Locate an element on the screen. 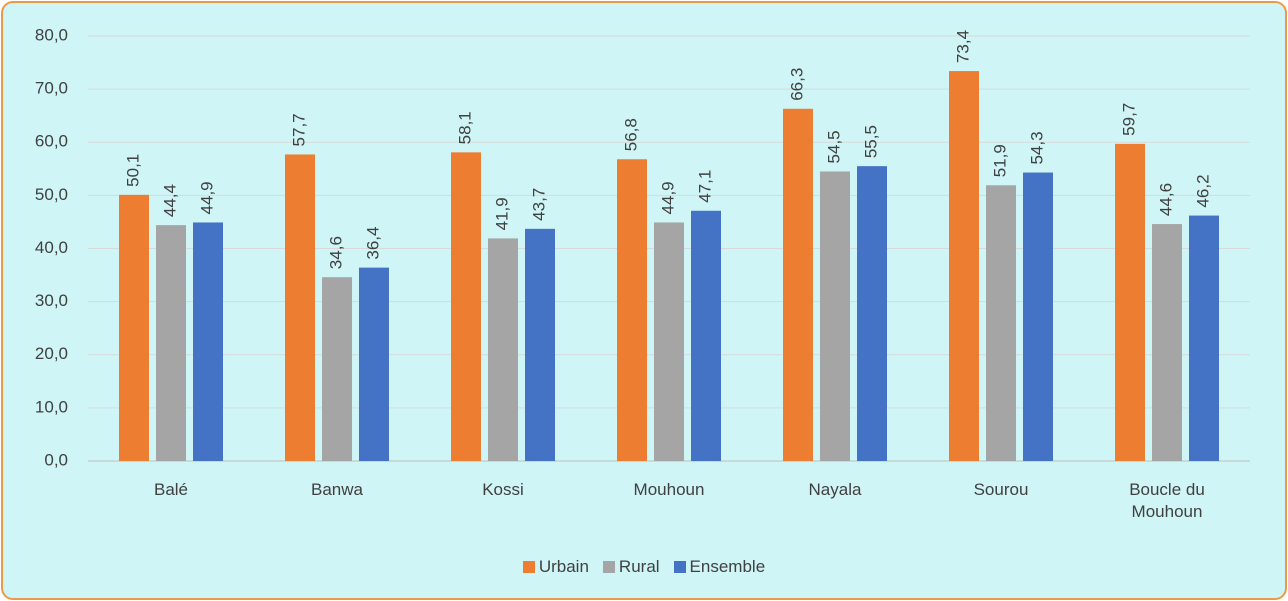 The width and height of the screenshot is (1288, 601). x-tick-label: Nayala is located at coordinates (835, 489).